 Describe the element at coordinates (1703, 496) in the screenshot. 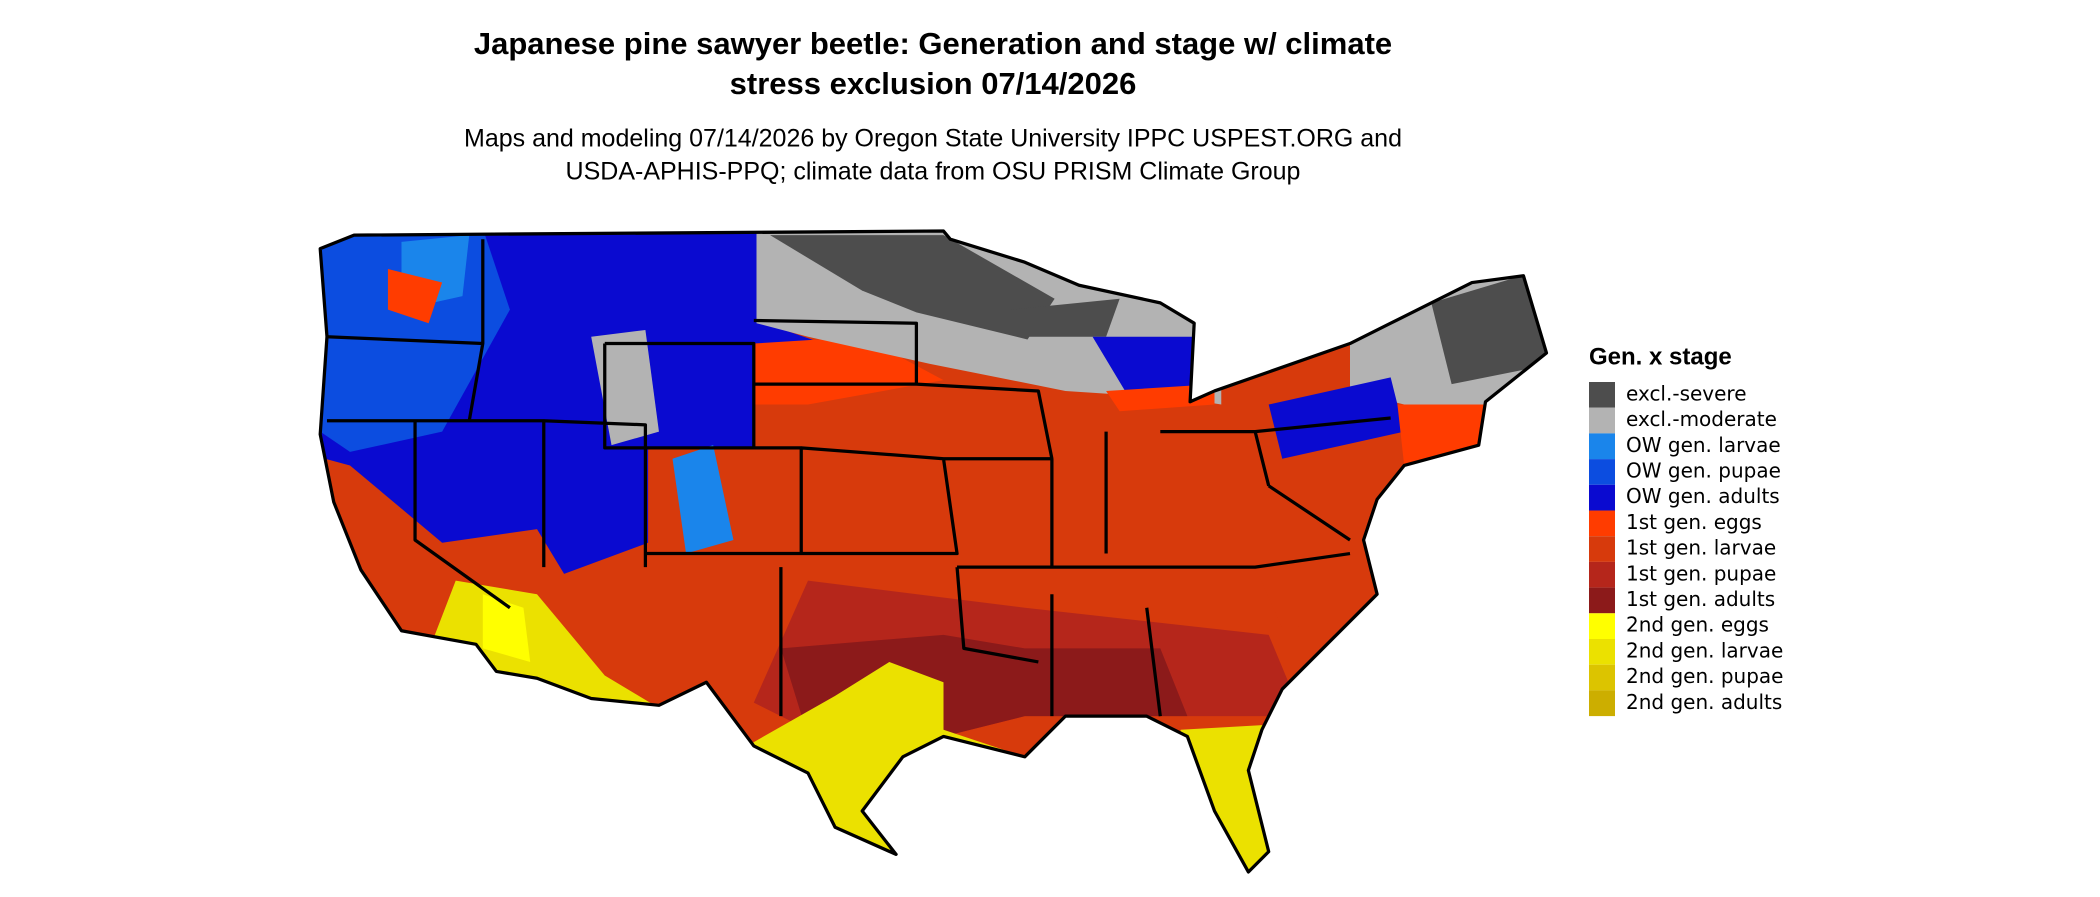

I see `legend-label: OW gen. adults` at that location.